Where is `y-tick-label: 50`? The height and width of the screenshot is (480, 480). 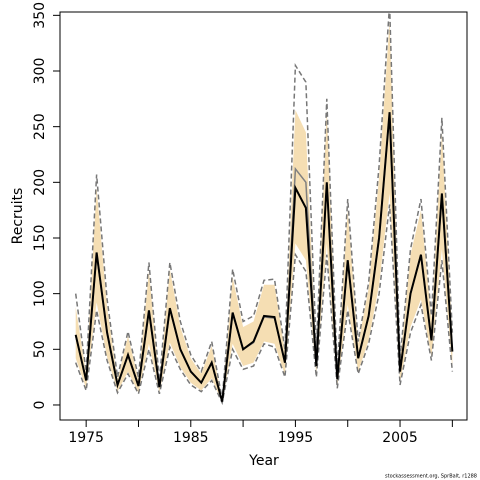
y-tick-label: 50 is located at coordinates (40, 349).